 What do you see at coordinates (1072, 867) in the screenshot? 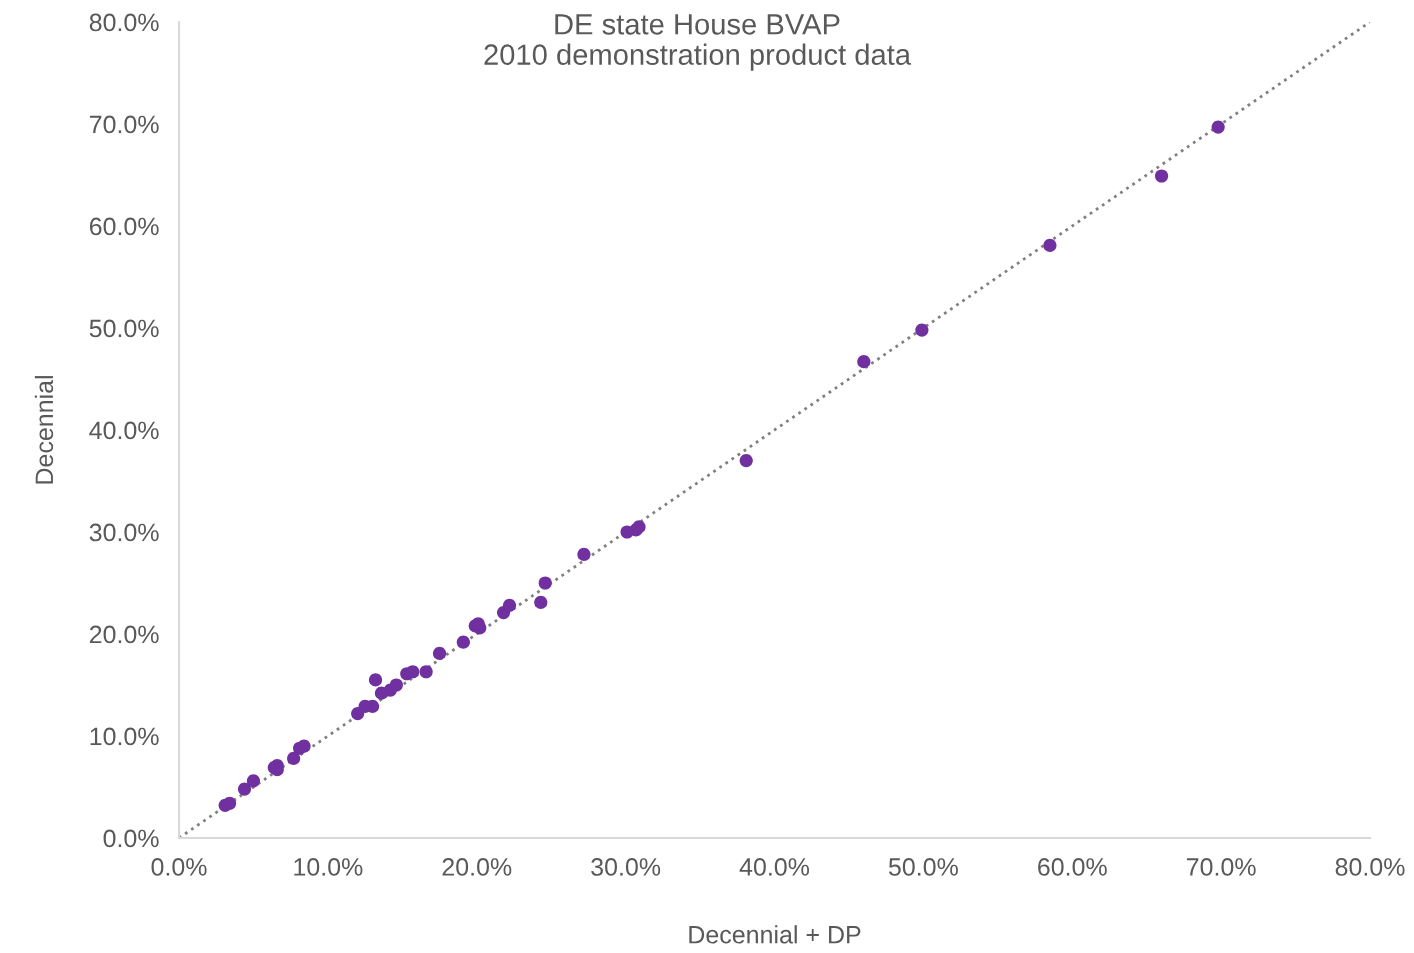
I see `x-tick-label: 60.0%` at bounding box center [1072, 867].